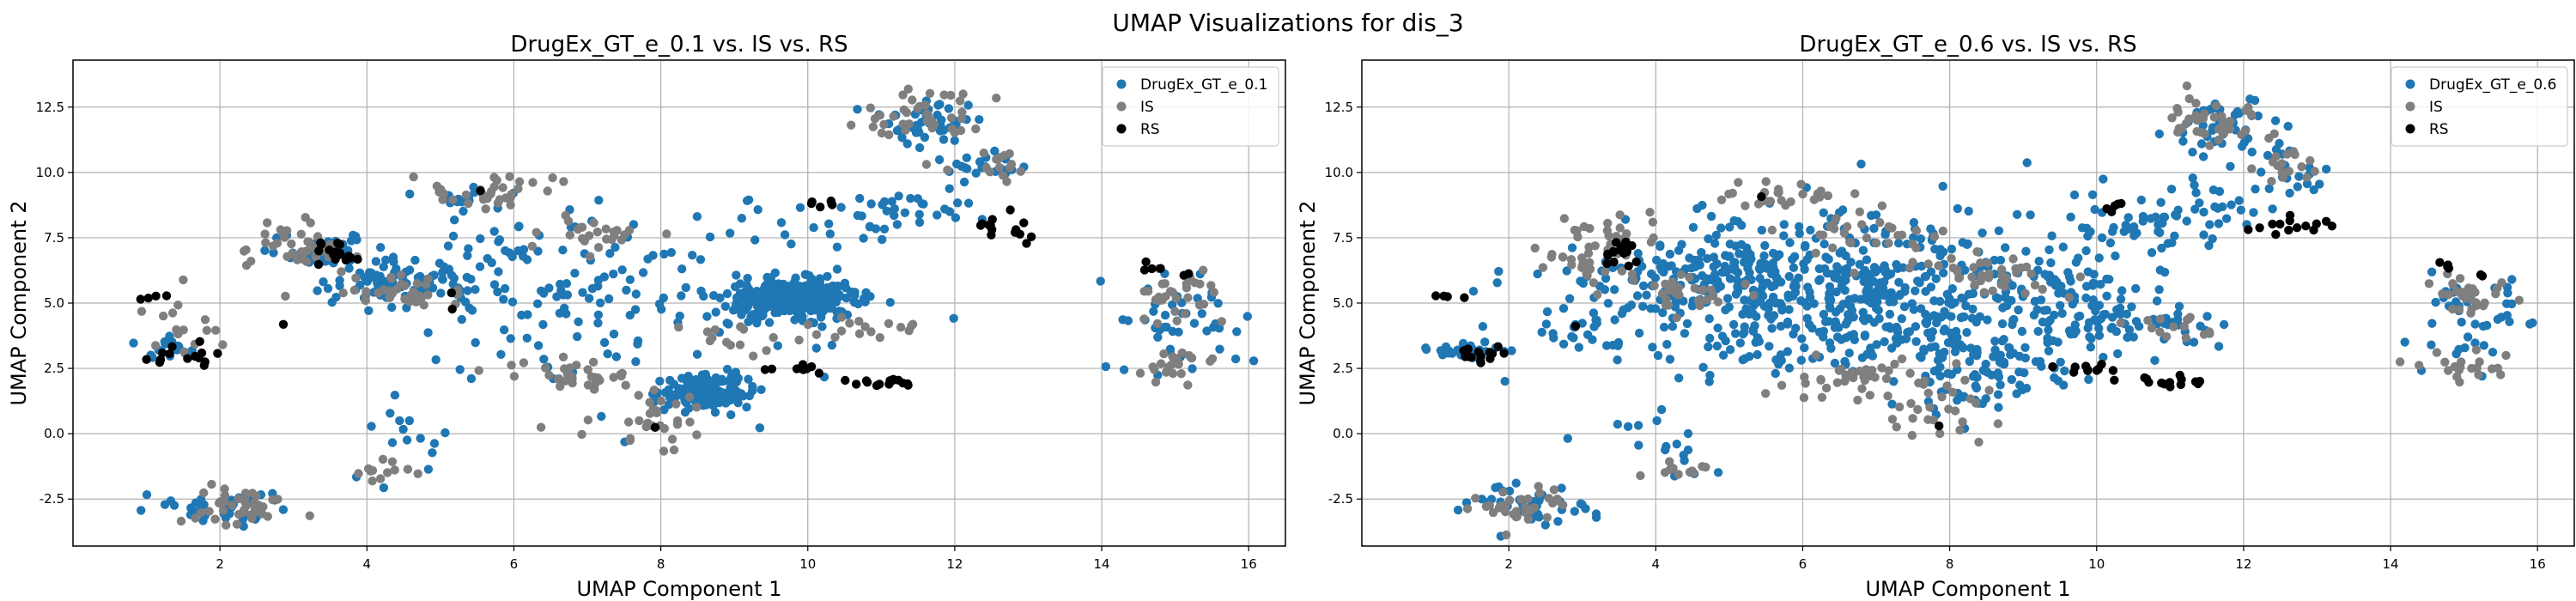  I want to click on y-tick-label: 5.0, so click(54, 303).